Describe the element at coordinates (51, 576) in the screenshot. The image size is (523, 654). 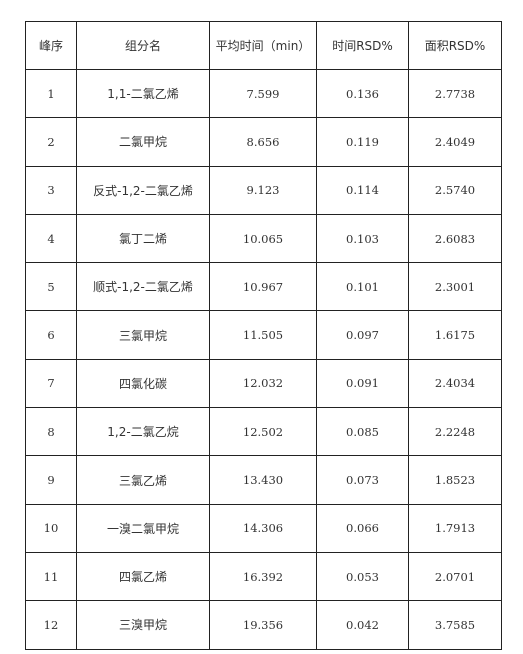
I see `cell-peak-order: 11` at that location.